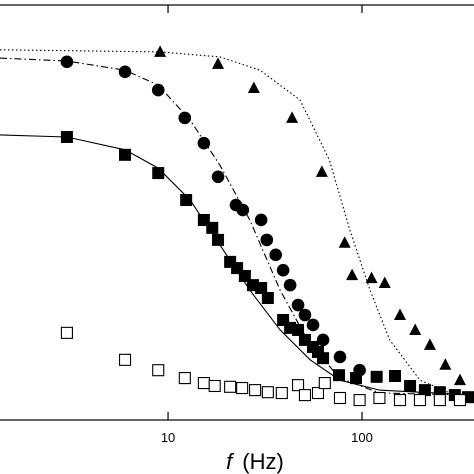  I want to click on x-tick-label: 100, so click(362, 437).